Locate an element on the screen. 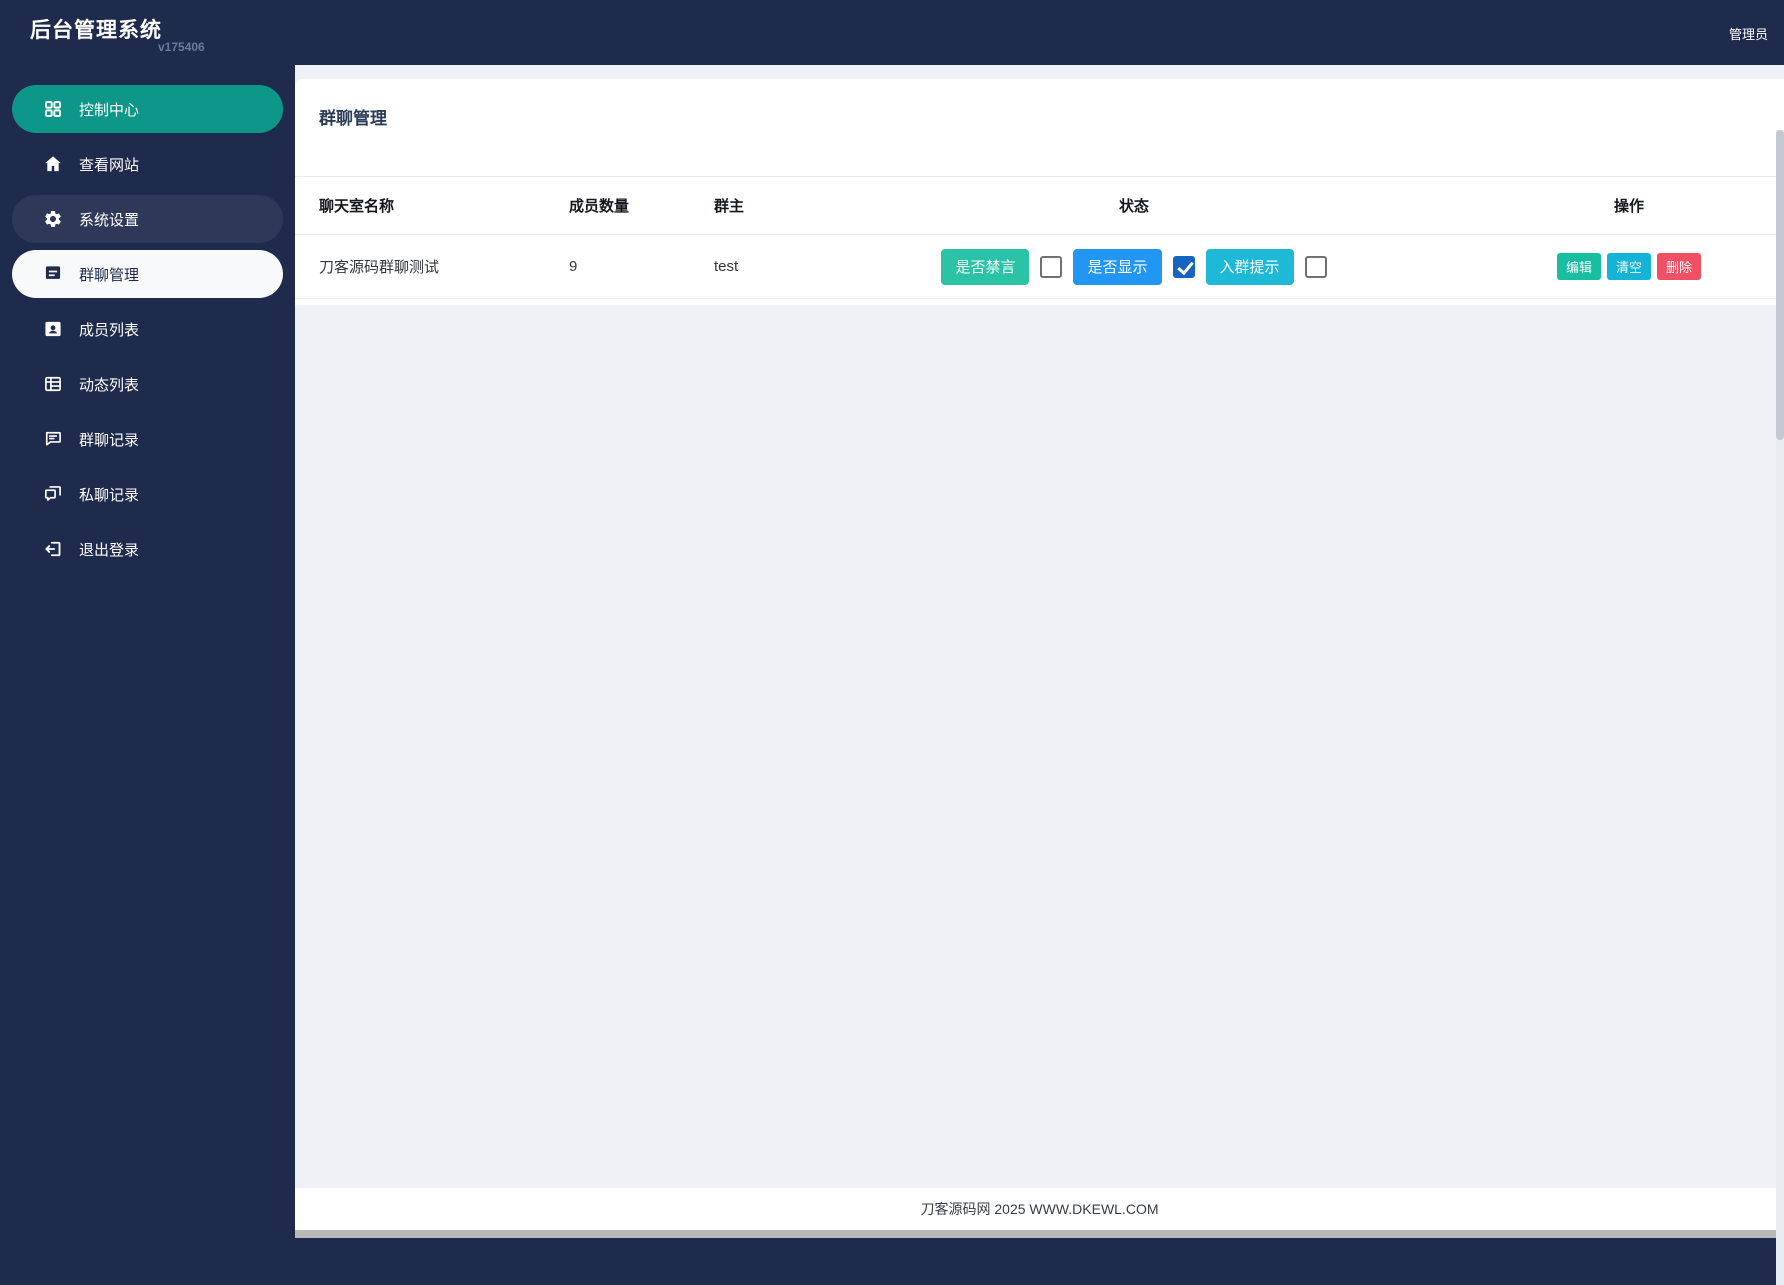  sidebar-item-label: 控制中心 is located at coordinates (109, 110).